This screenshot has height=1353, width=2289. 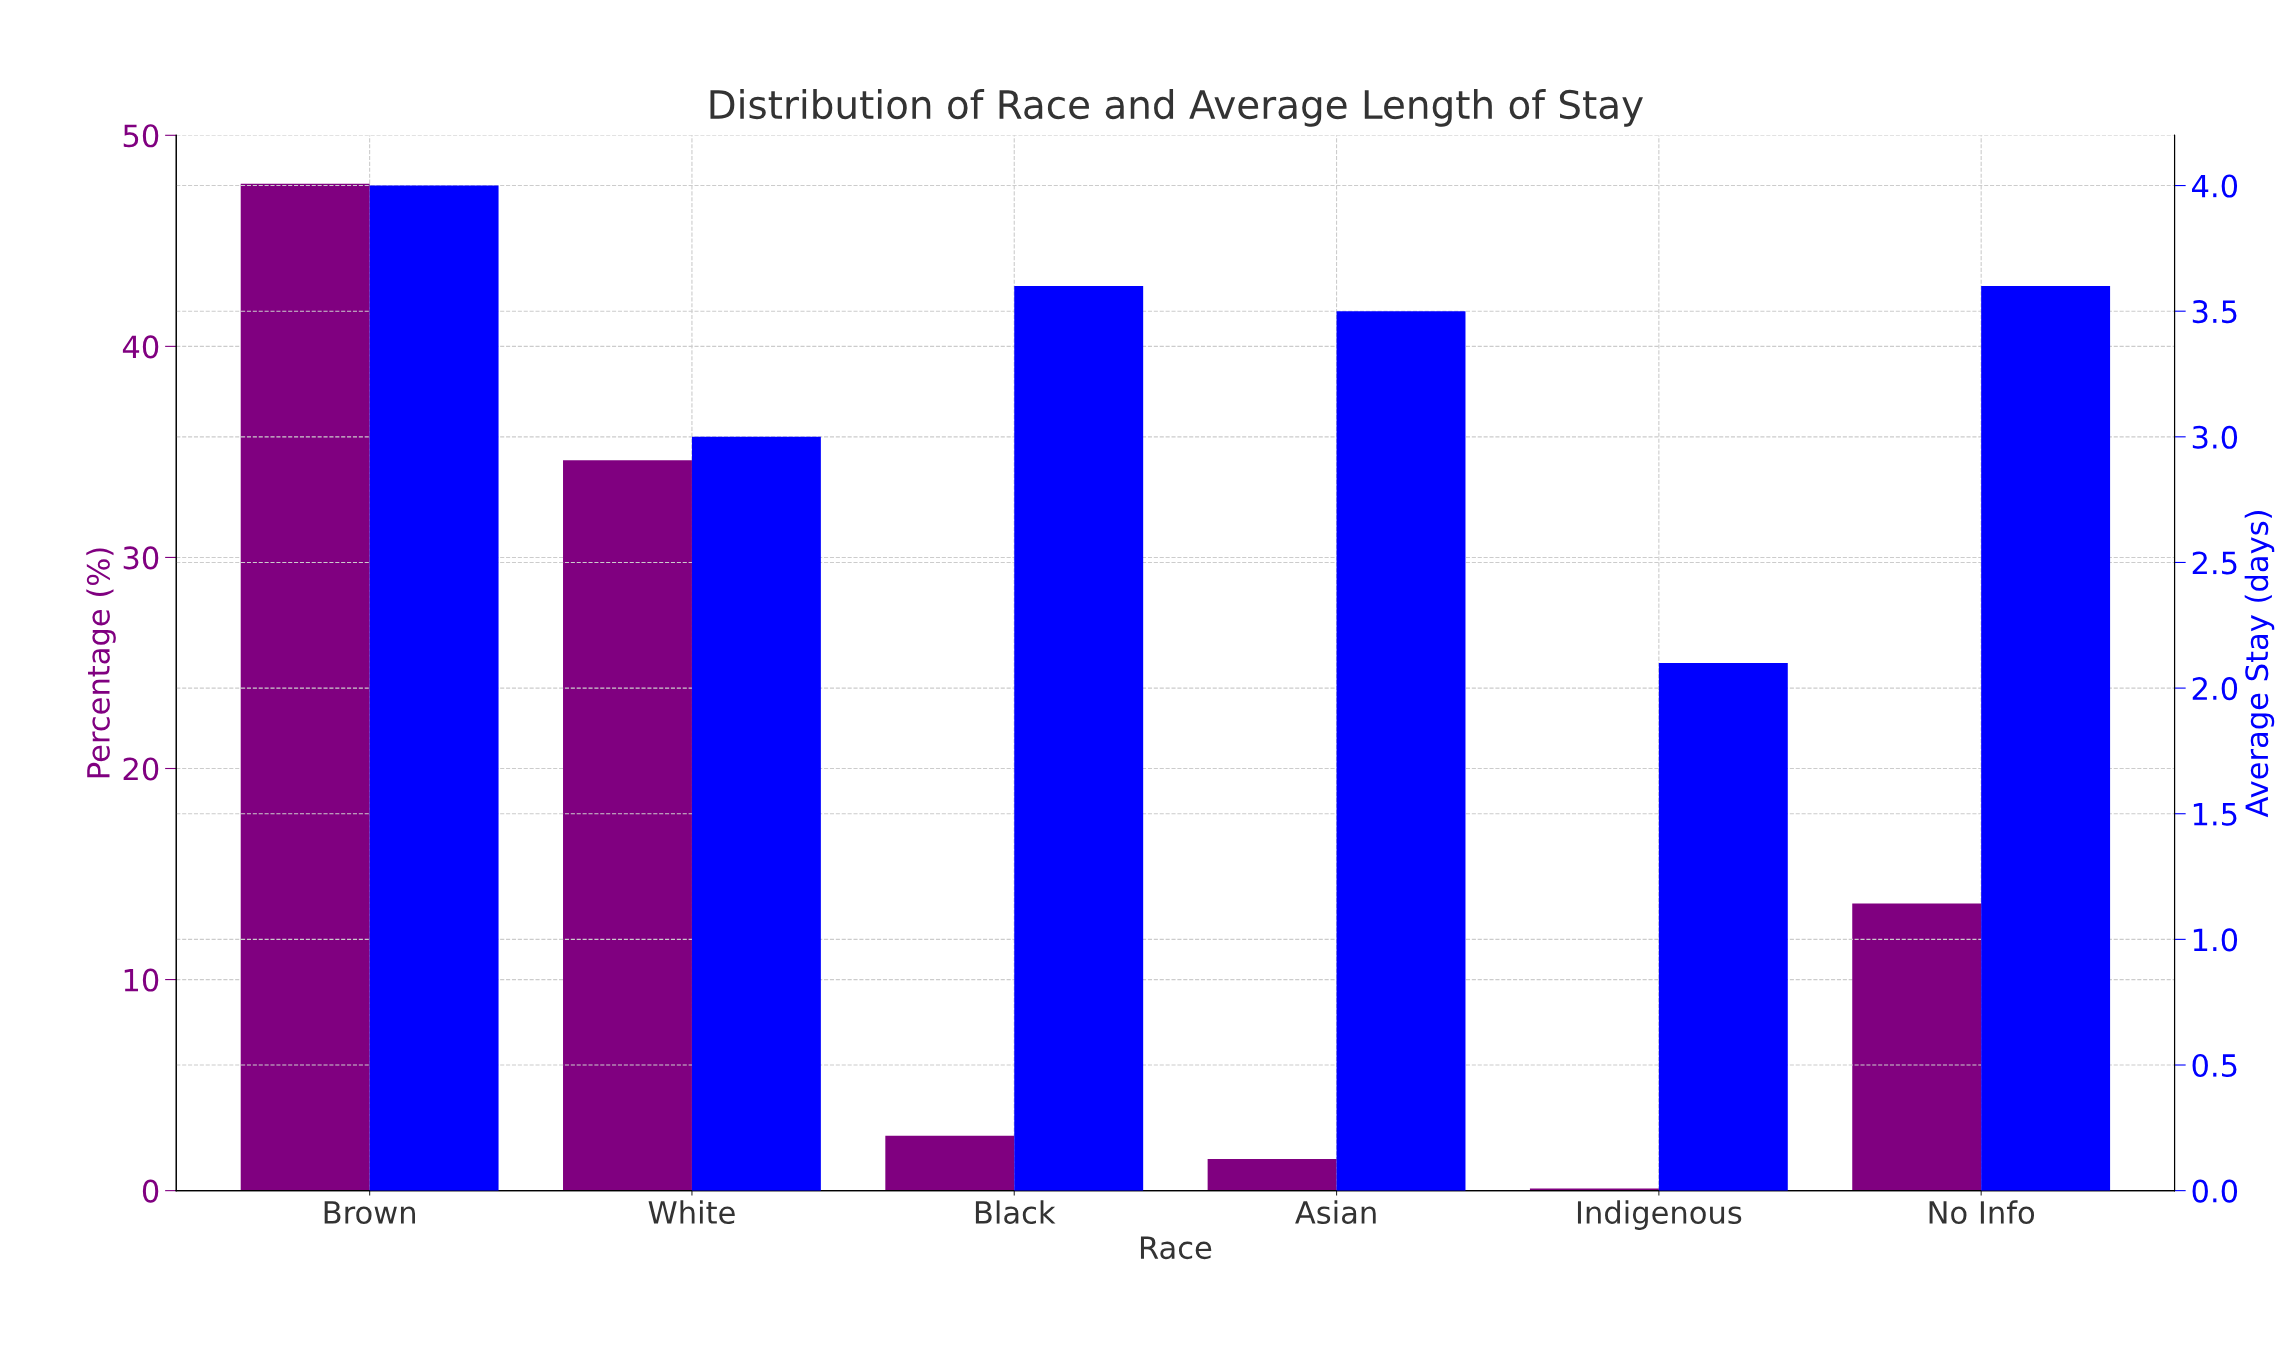 What do you see at coordinates (141, 769) in the screenshot?
I see `y-tick-label: 20` at bounding box center [141, 769].